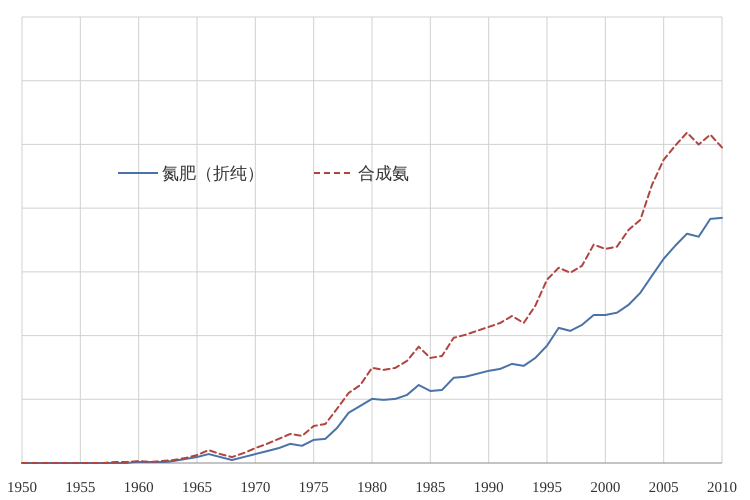 Image resolution: width=750 pixels, height=500 pixels. Describe the element at coordinates (372, 488) in the screenshot. I see `x-tick-label: 1980` at that location.